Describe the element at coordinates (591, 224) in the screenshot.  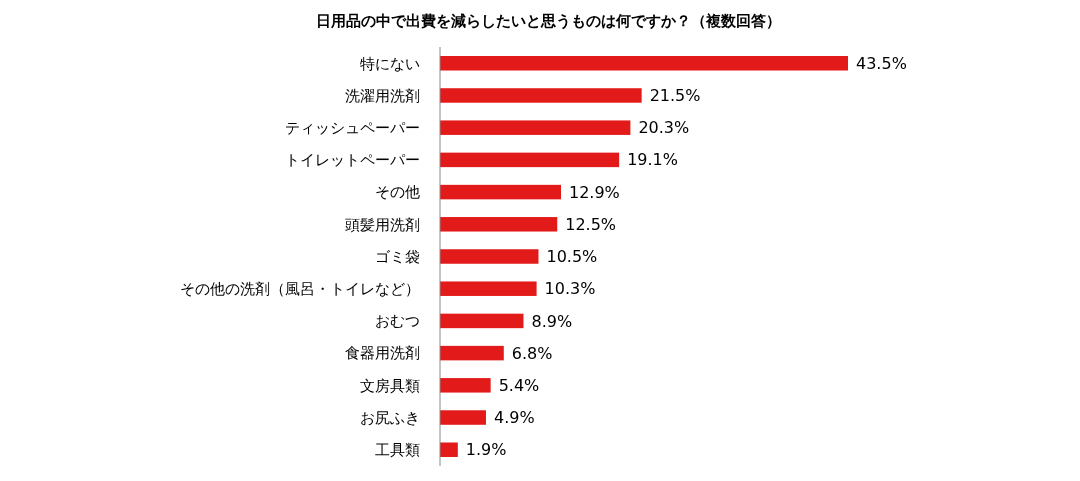
I see `data-label: 12.5%` at that location.